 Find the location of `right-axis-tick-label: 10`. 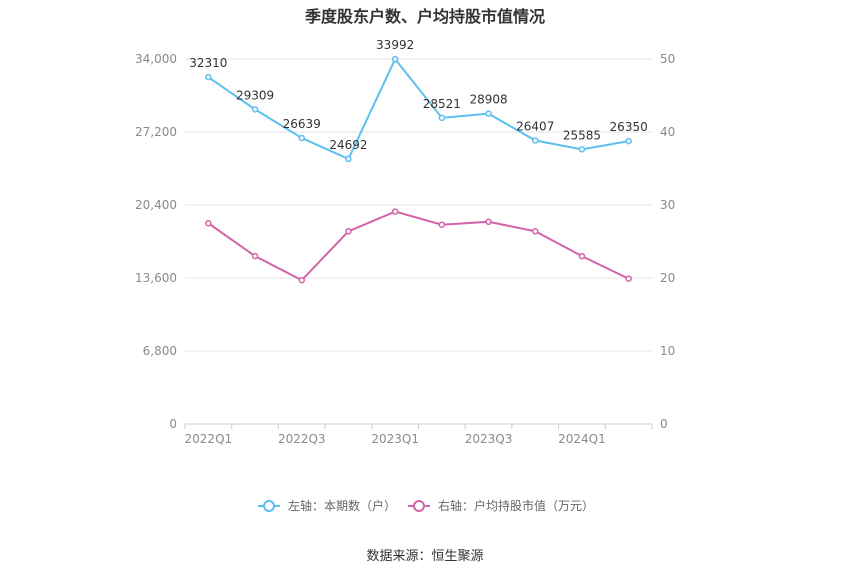

right-axis-tick-label: 10 is located at coordinates (667, 351).